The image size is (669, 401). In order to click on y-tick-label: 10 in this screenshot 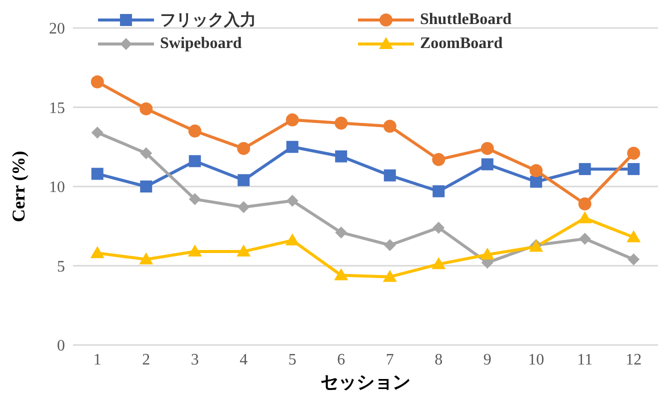, I will do `click(57, 187)`.